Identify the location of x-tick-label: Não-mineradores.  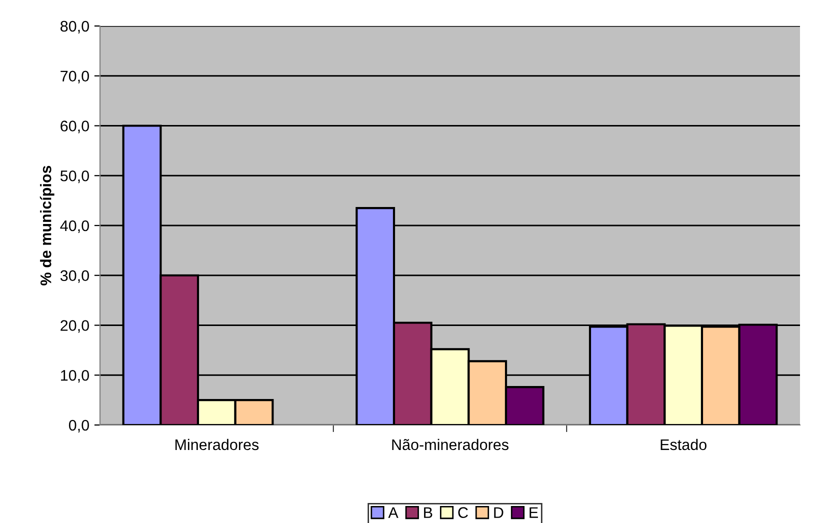
(450, 444).